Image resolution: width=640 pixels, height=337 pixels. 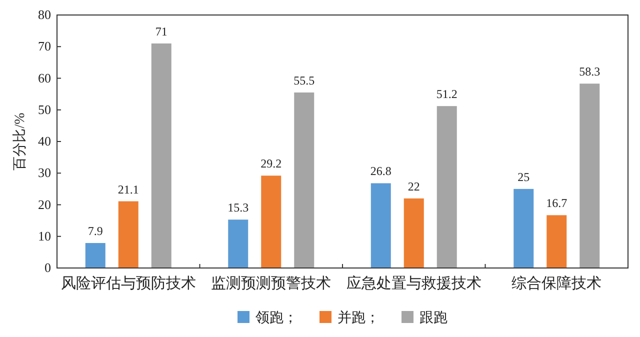 I want to click on data-label: 21.1, so click(x=128, y=189).